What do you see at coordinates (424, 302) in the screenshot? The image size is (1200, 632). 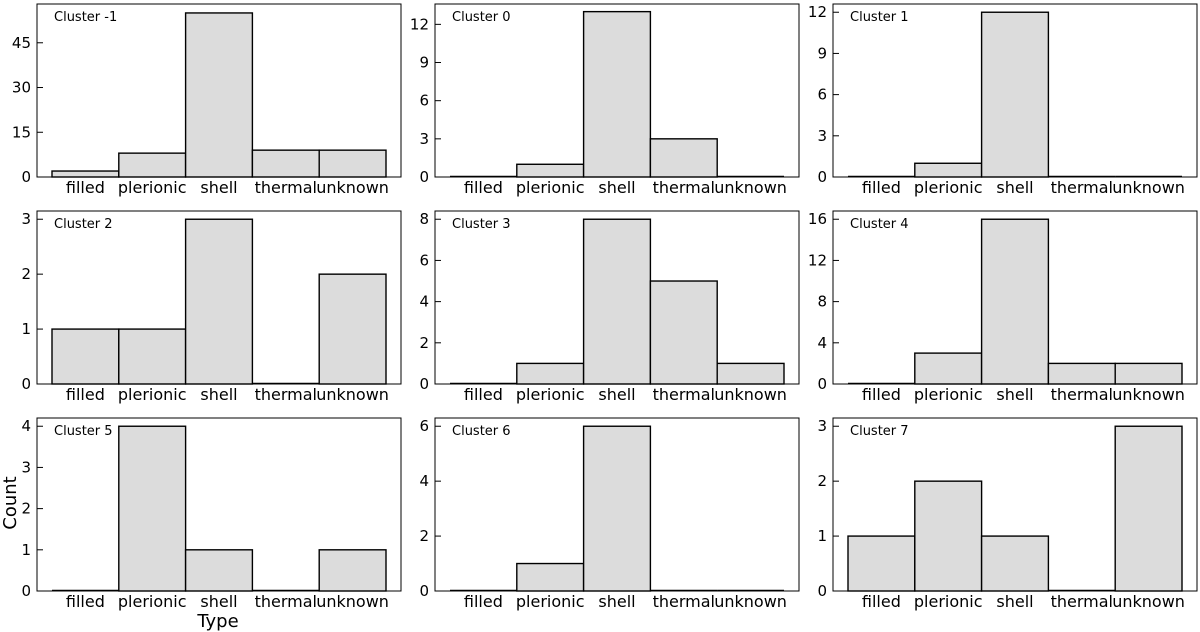 I see `y-tick-label: 4` at bounding box center [424, 302].